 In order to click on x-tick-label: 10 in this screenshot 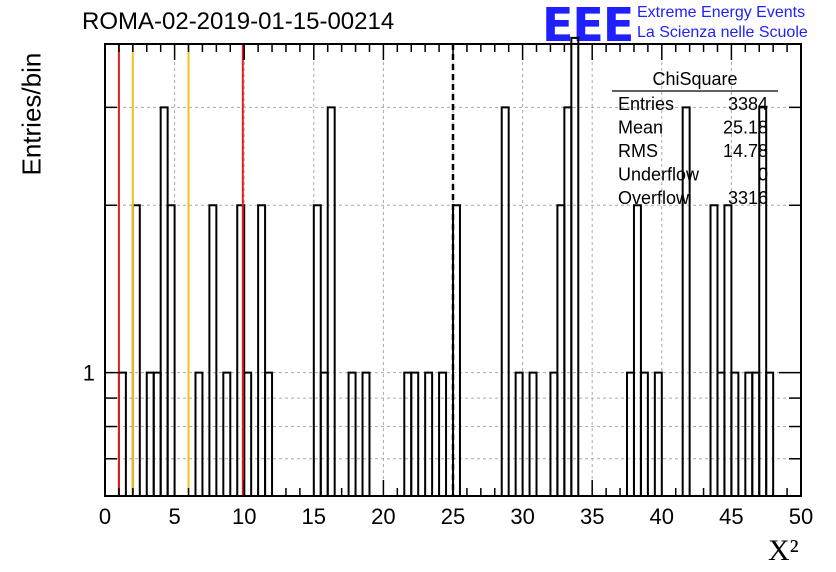, I will do `click(244, 516)`.